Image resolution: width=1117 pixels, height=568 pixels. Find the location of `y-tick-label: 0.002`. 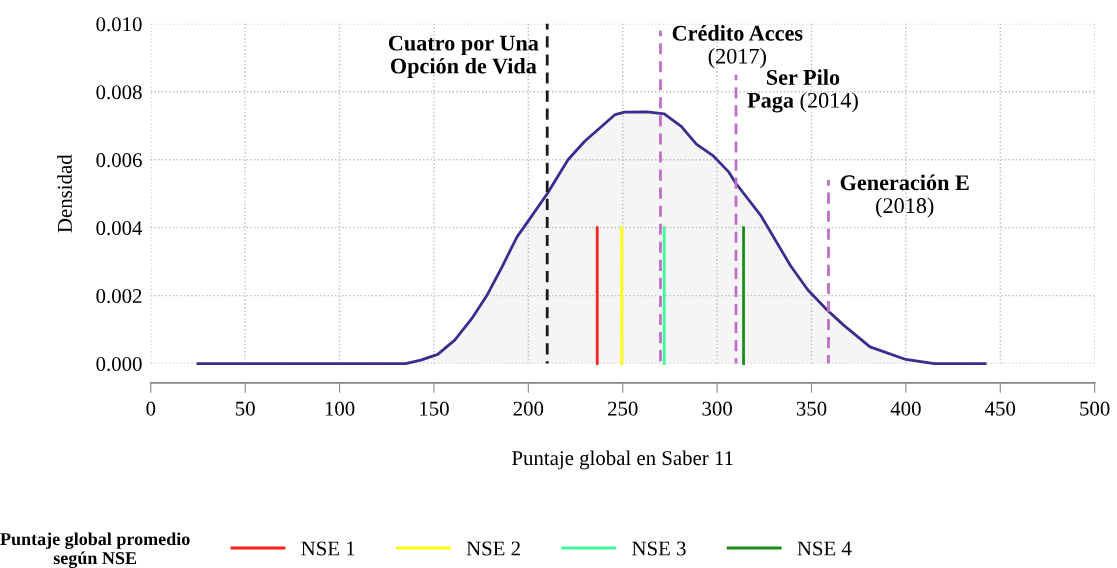

y-tick-label: 0.002 is located at coordinates (119, 296).